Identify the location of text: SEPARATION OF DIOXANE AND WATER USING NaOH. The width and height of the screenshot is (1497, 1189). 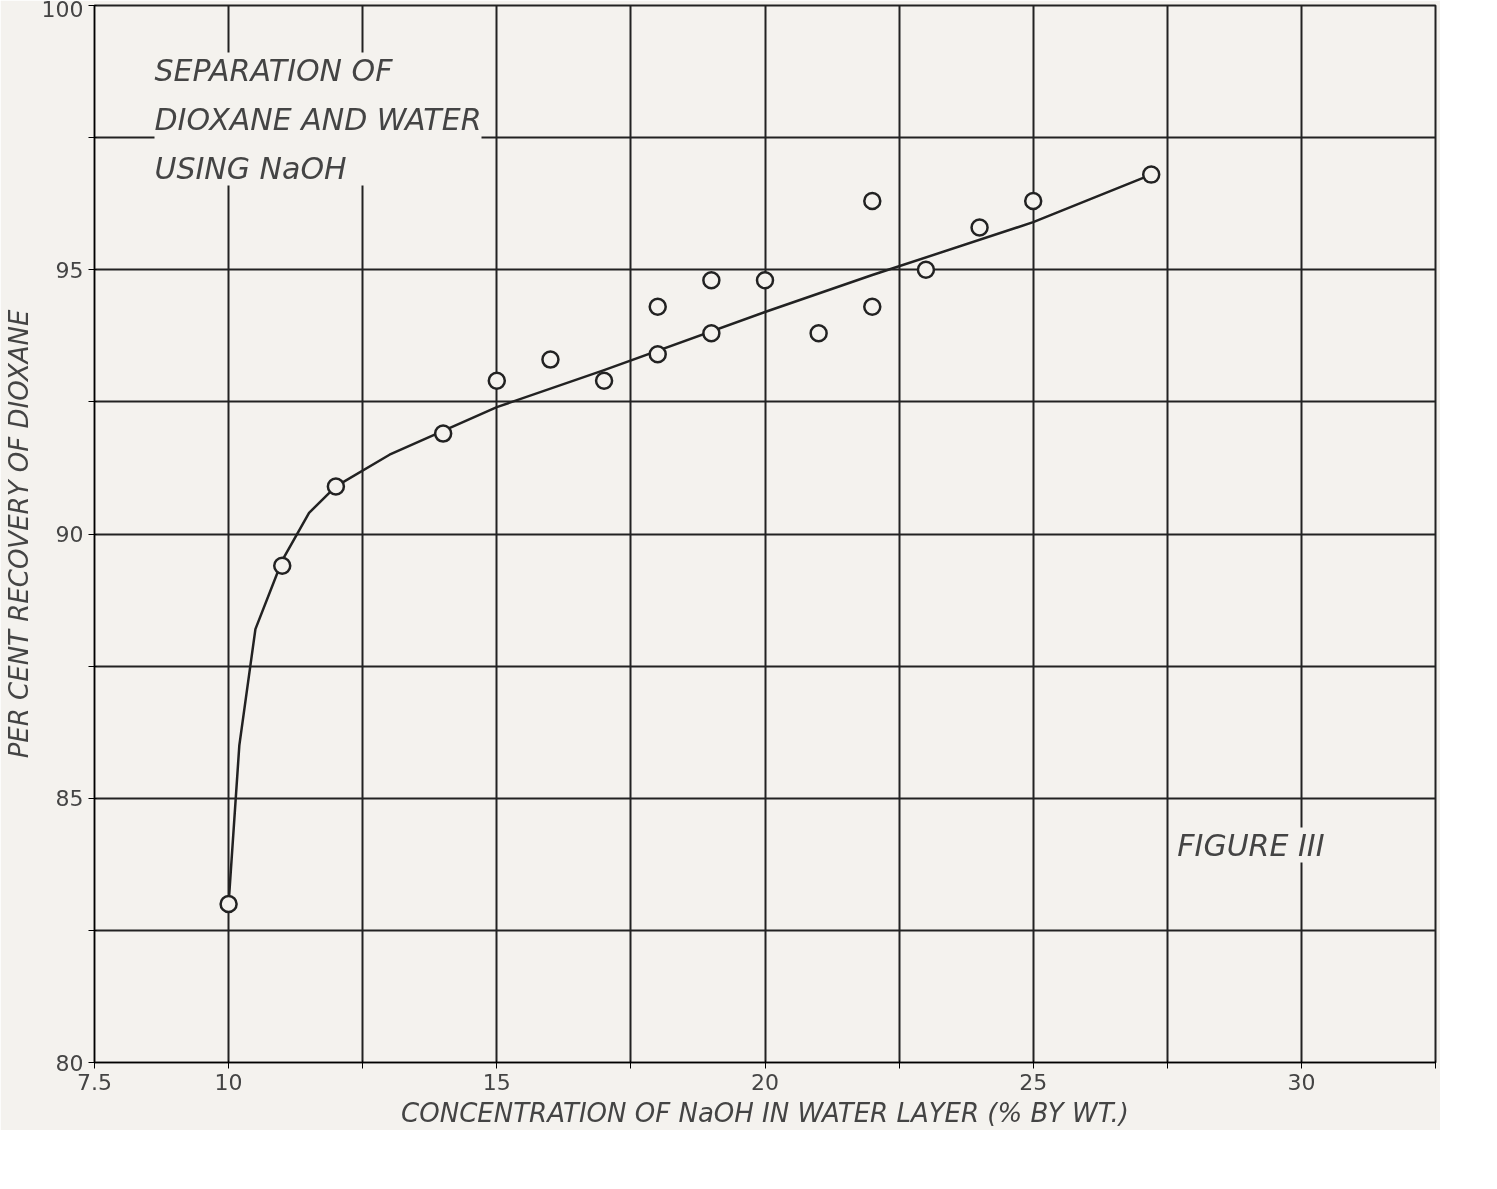
(318, 119).